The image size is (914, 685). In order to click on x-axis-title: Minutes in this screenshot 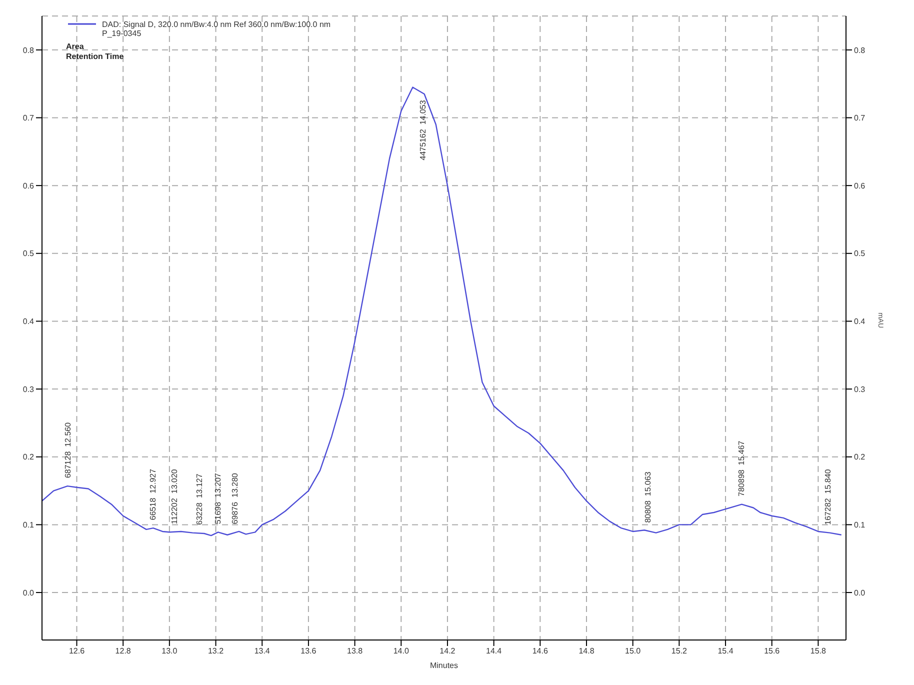, I will do `click(444, 665)`.